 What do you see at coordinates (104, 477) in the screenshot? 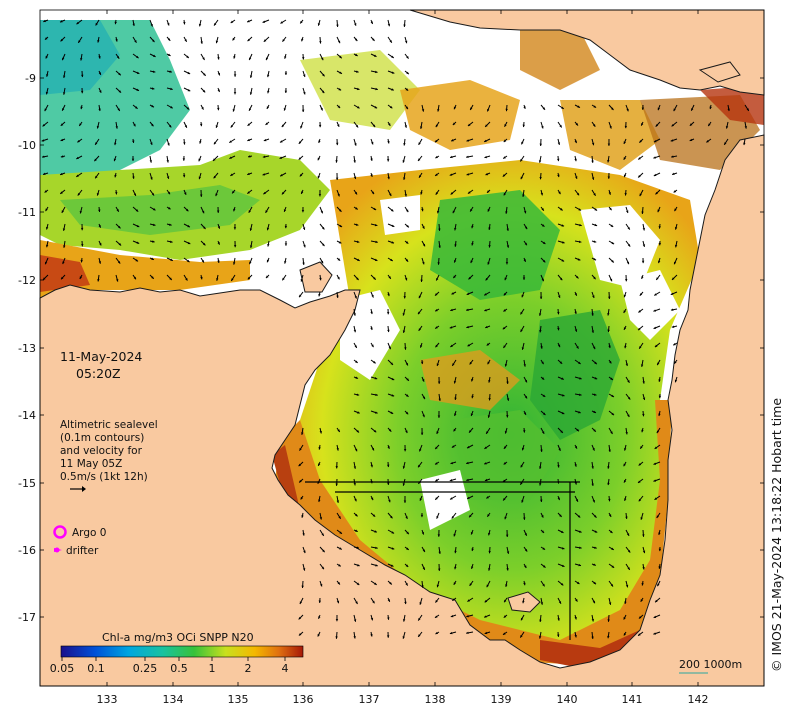
I see `legend-line: 0.5m/s (1kt 12h)` at bounding box center [104, 477].